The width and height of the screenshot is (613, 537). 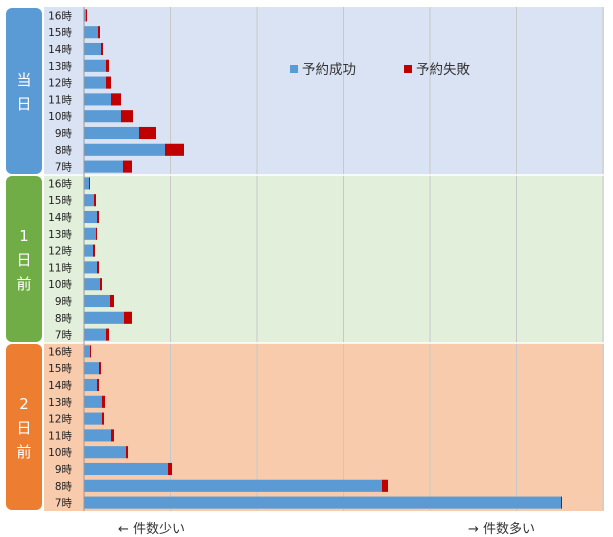 I want to click on legend-label-failure: 予約失敗, so click(x=443, y=70).